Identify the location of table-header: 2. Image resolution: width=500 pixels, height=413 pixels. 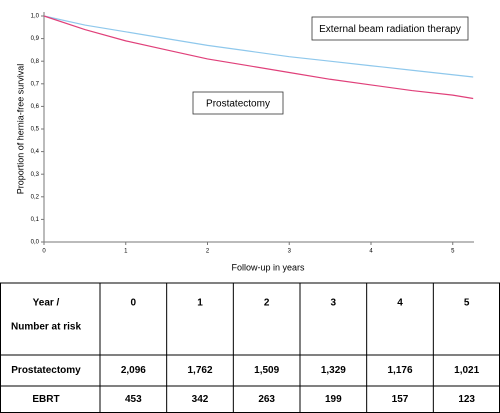
(267, 303).